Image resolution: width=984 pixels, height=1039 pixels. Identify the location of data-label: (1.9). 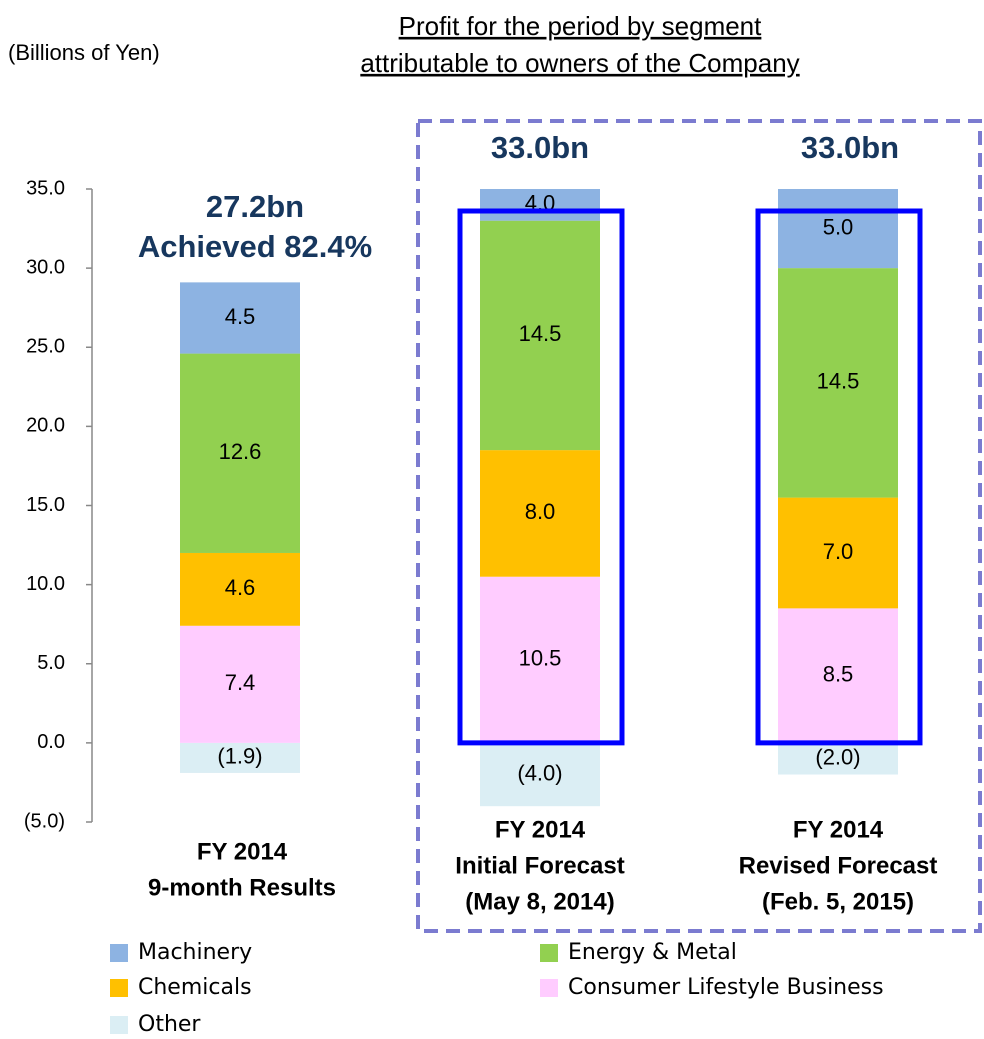
(239, 756).